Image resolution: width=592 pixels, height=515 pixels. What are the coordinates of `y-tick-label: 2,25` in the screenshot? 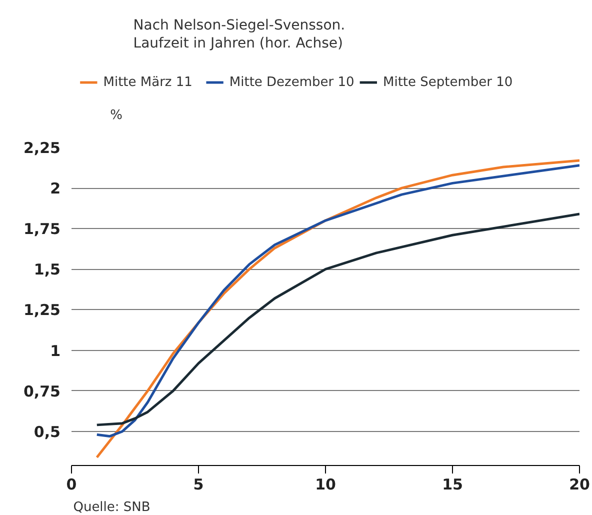 It's located at (42, 148).